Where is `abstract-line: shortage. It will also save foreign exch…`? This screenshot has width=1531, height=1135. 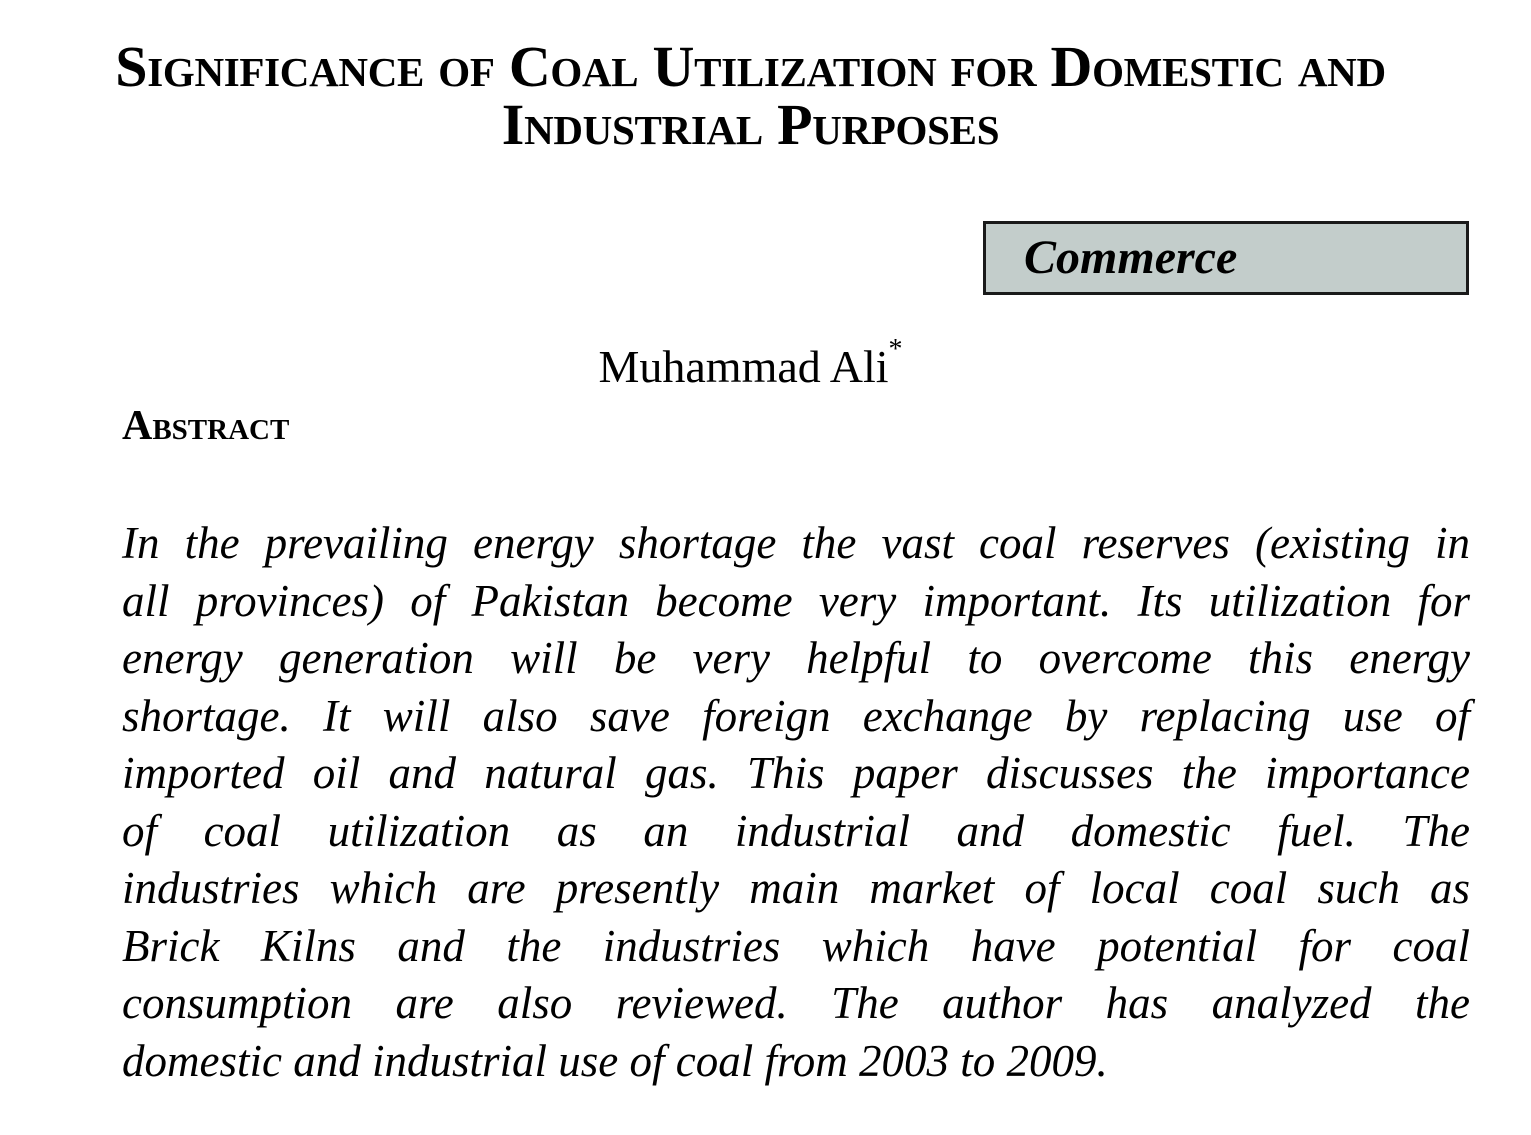
abstract-line: shortage. It will also save foreign exch… is located at coordinates (796, 715).